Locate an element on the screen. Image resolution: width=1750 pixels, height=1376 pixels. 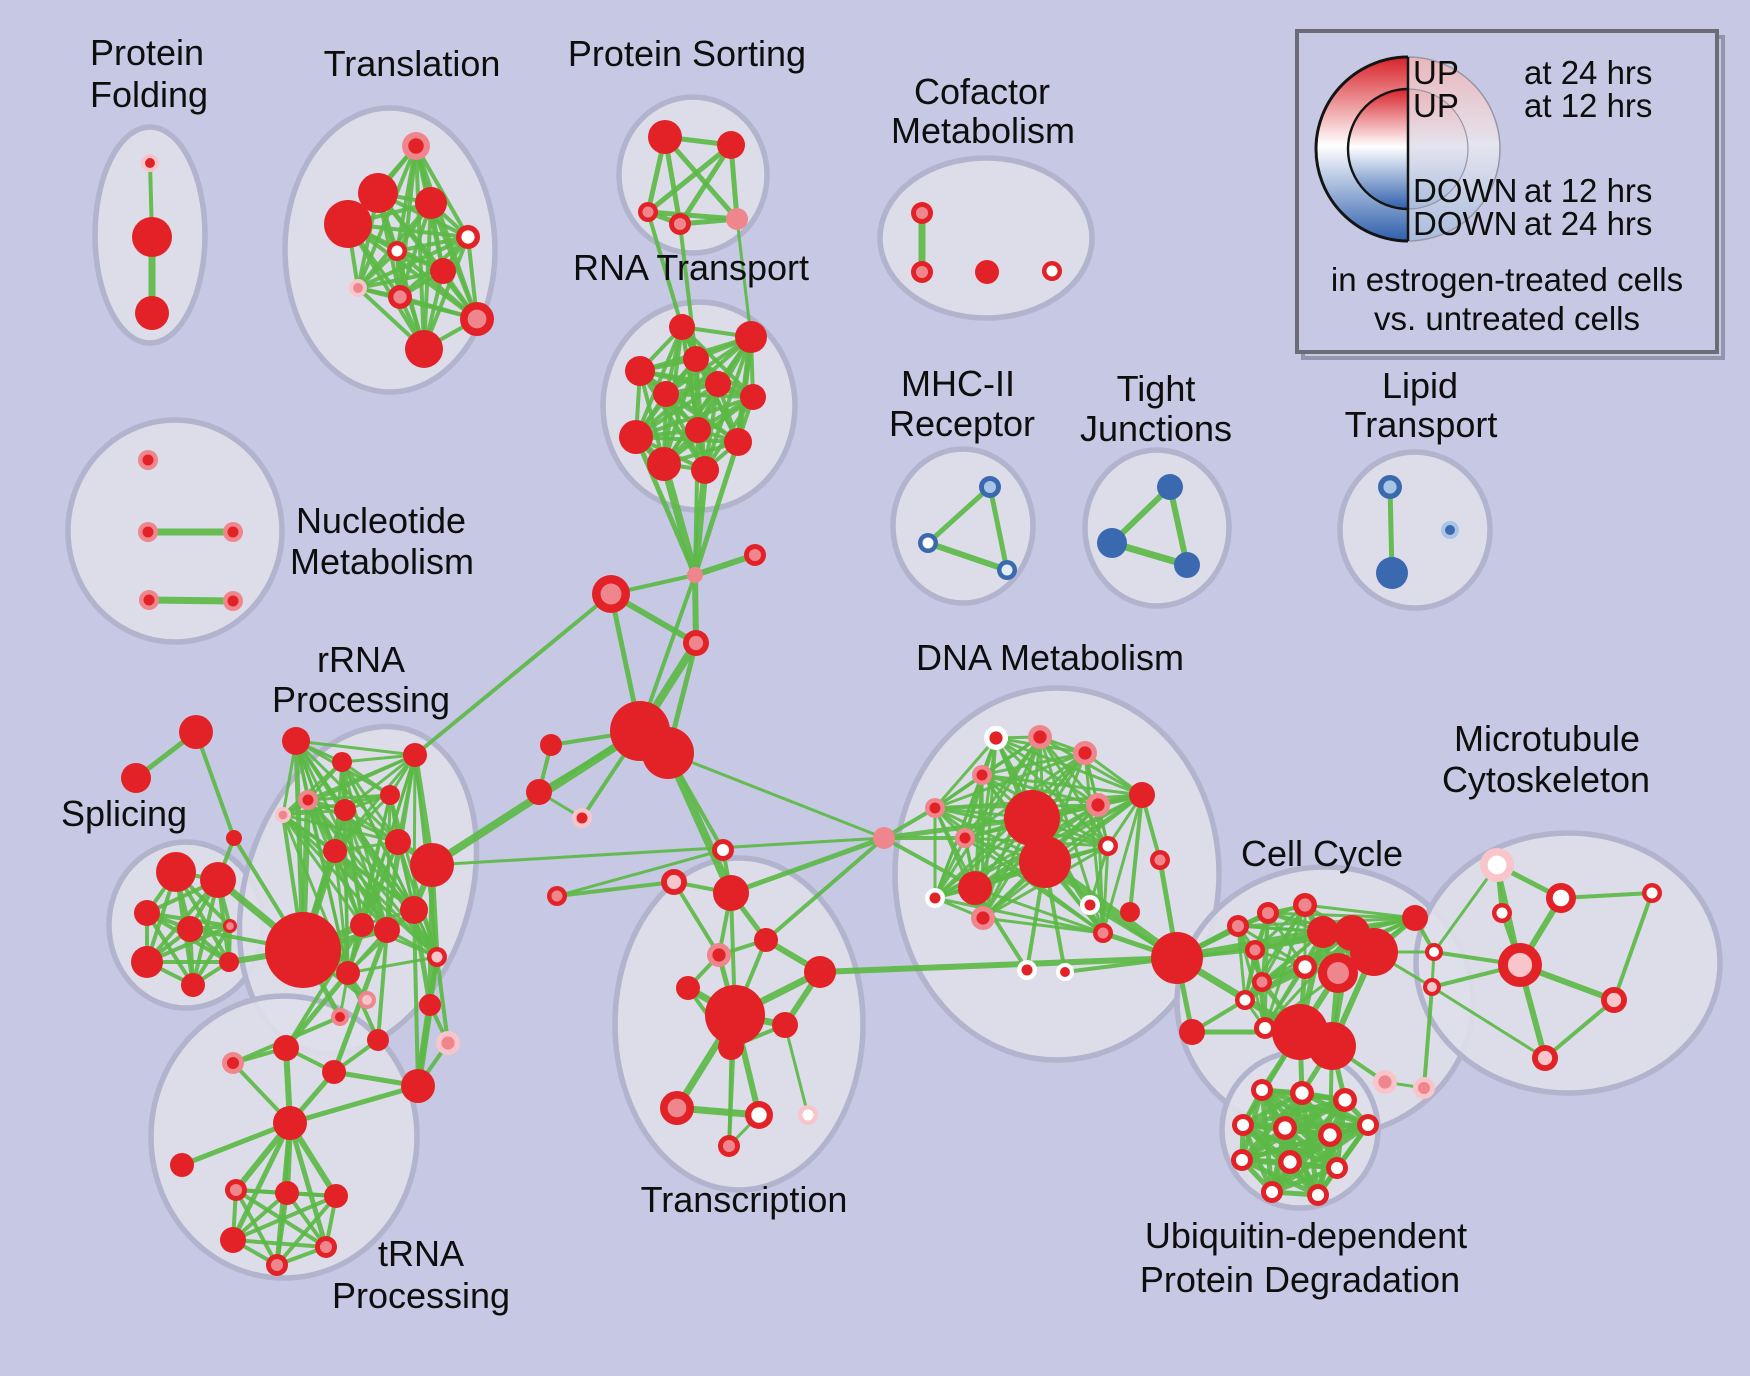
network-node-rr14 is located at coordinates (414, 910).